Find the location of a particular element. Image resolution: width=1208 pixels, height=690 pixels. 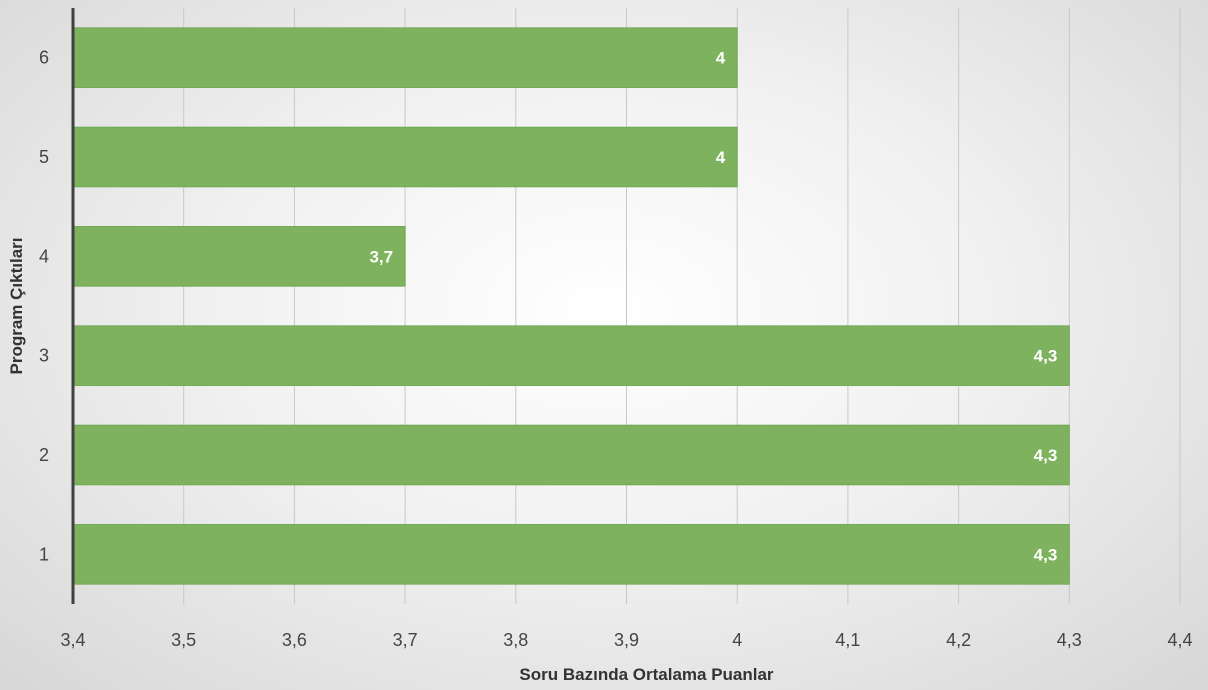

x-tick-label: 3,4 is located at coordinates (72, 640).